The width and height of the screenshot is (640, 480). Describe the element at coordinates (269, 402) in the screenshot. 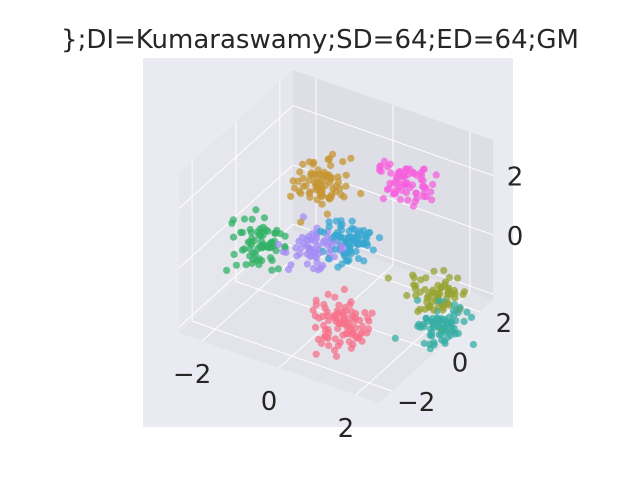

I see `x-tick-label: 0` at that location.